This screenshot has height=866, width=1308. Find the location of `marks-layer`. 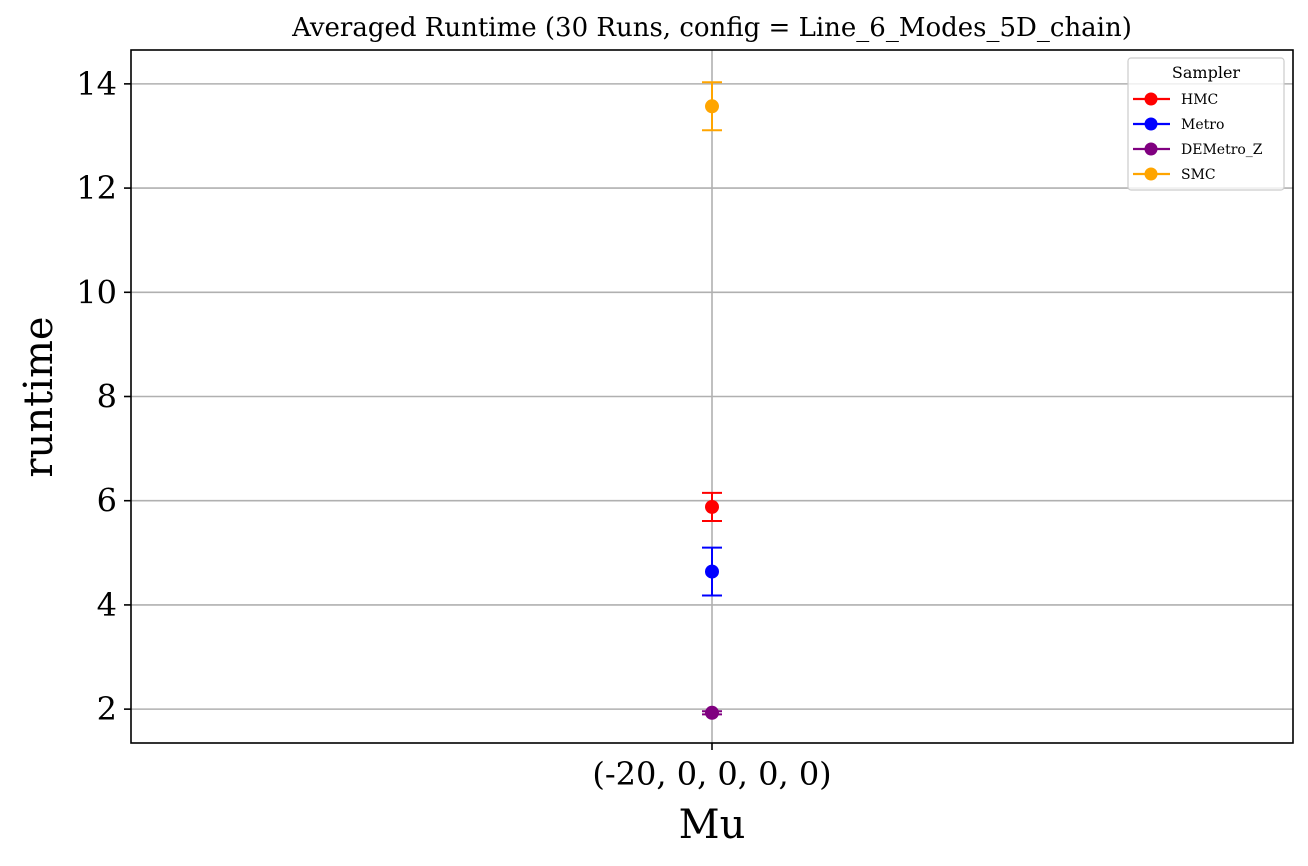

marks-layer is located at coordinates (712, 400).